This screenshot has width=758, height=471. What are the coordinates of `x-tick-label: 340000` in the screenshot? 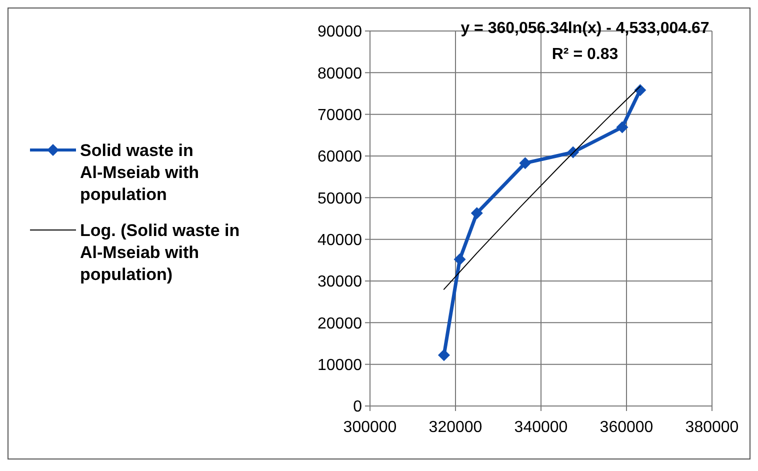 It's located at (541, 427).